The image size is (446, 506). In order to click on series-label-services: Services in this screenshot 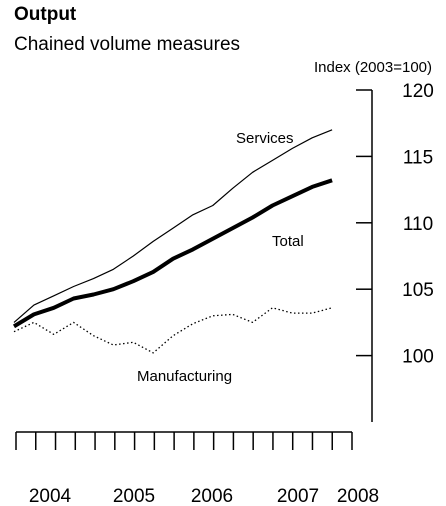, I will do `click(265, 138)`.